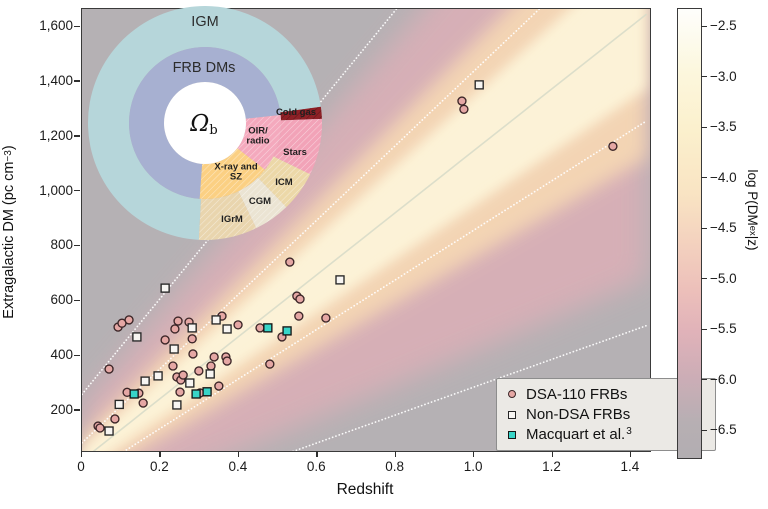 Image resolution: width=768 pixels, height=509 pixels. I want to click on colorbar-tick-label: −3.5, so click(723, 127).